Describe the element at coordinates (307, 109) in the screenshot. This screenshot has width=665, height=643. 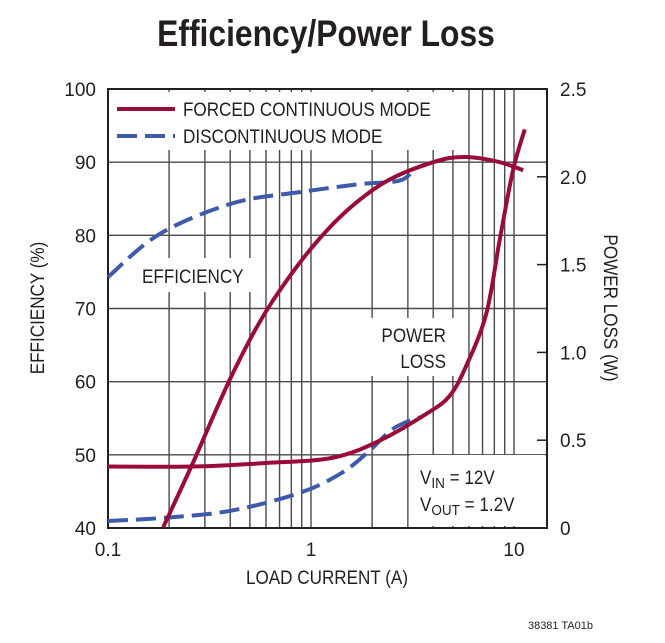
I see `legend-label-forced: FORCED CONTINUOUS MODE` at that location.